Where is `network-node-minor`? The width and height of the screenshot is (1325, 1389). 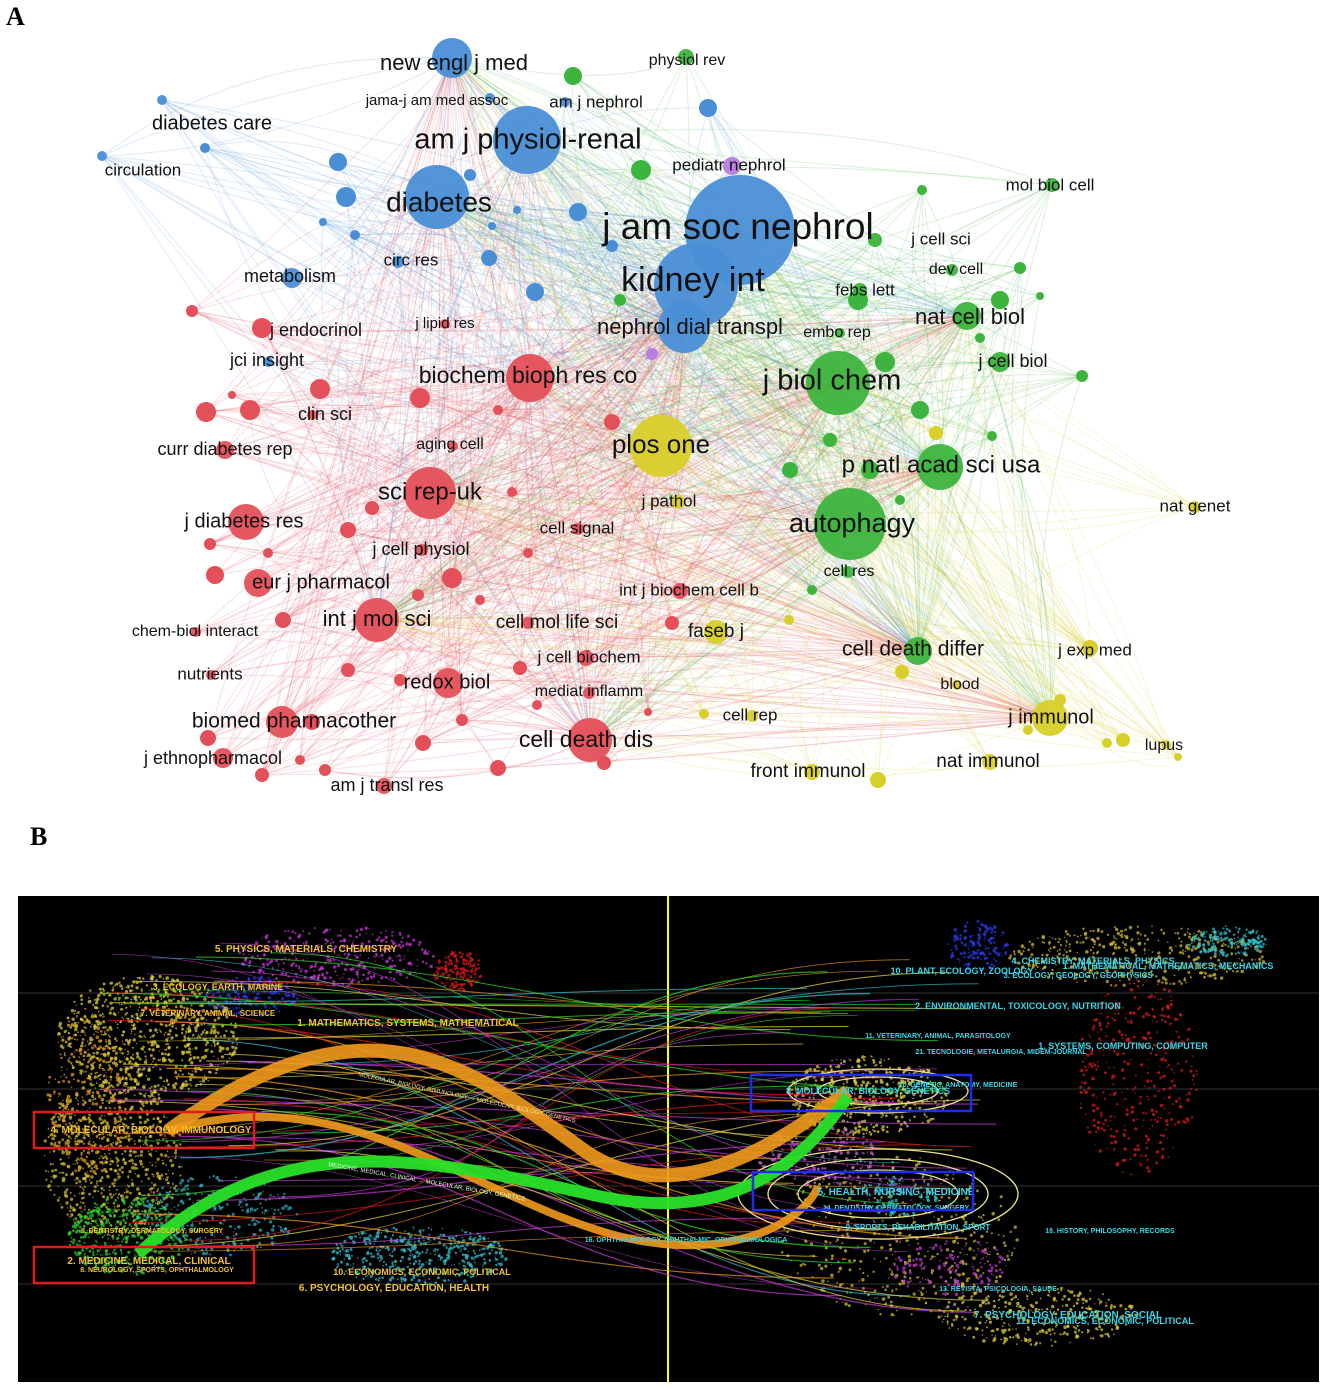 network-node-minor is located at coordinates (192, 311).